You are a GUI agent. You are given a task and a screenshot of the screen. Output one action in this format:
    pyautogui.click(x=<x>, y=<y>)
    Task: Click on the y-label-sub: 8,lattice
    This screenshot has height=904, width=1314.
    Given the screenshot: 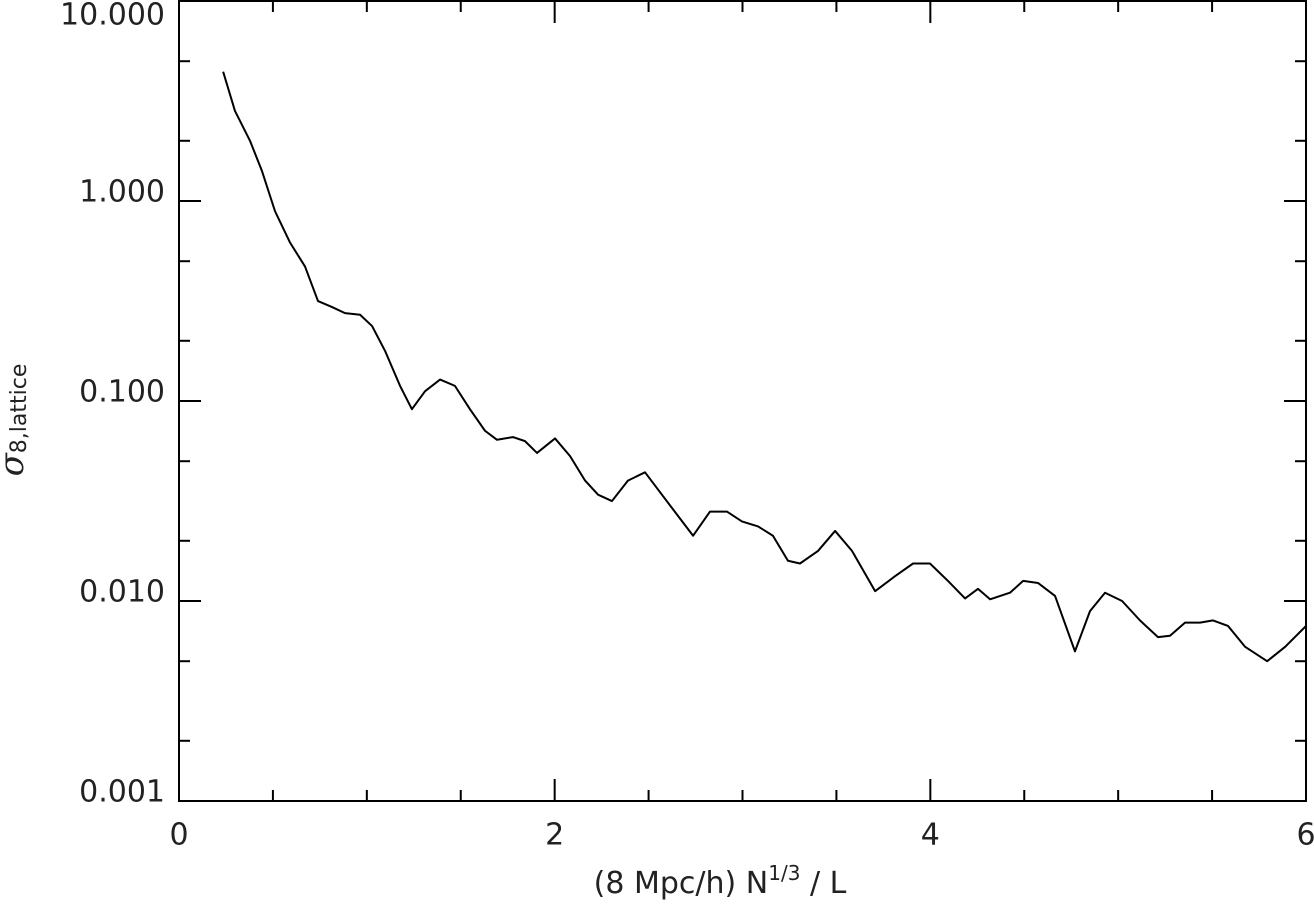 What is the action you would take?
    pyautogui.click(x=19, y=409)
    